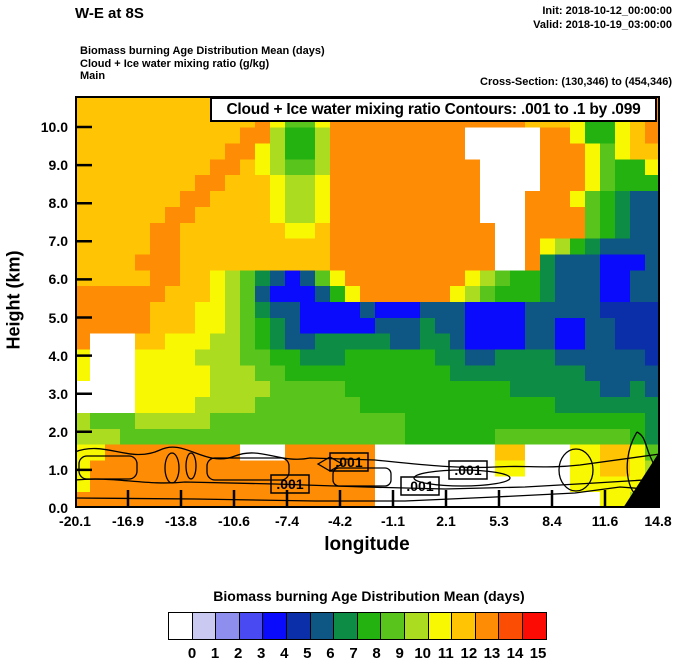 The width and height of the screenshot is (674, 667). Describe the element at coordinates (515, 653) in the screenshot. I see `colorbar-tick-label: 14` at that location.